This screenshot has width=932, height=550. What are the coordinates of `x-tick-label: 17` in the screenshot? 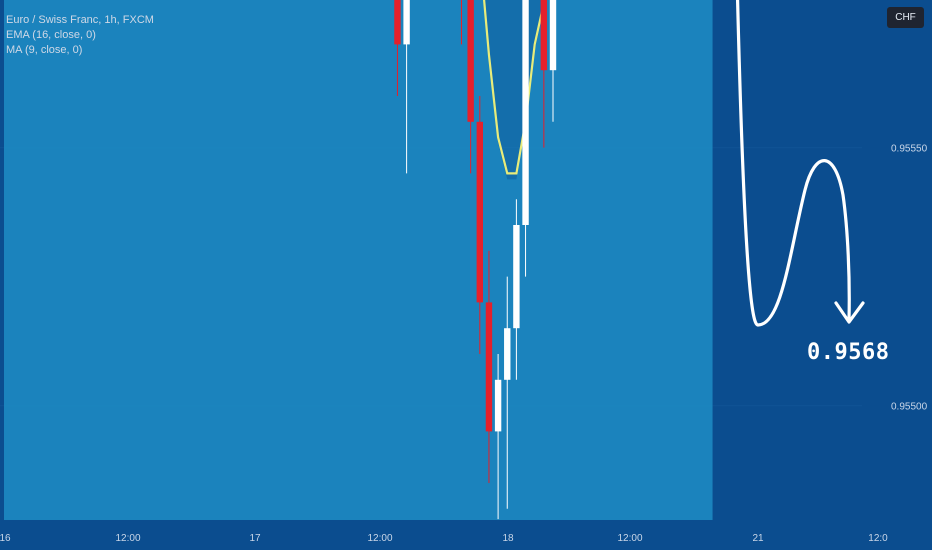 It's located at (255, 538).